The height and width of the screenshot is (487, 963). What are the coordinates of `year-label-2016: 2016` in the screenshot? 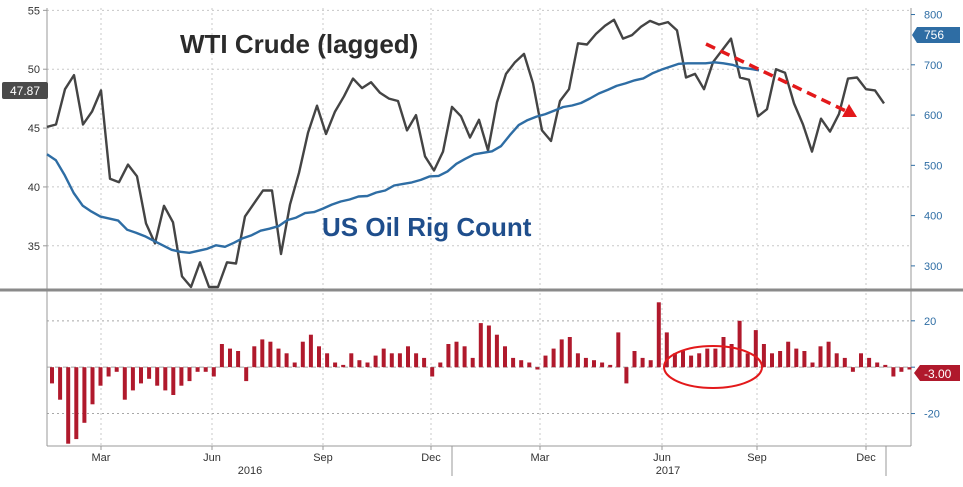 It's located at (250, 471).